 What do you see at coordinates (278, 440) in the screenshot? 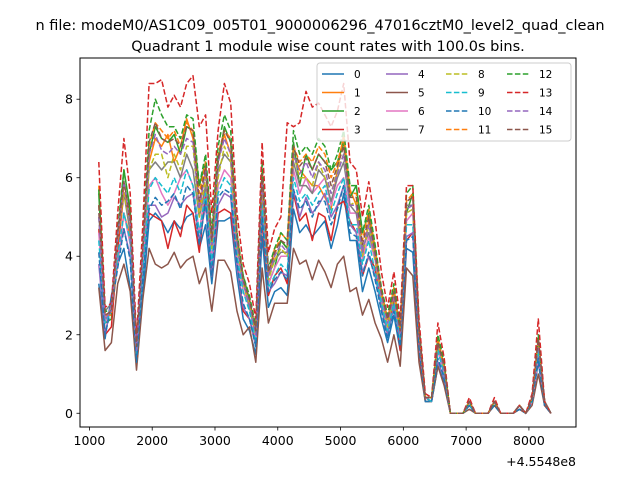
I see `x-tick-label: 4000` at bounding box center [278, 440].